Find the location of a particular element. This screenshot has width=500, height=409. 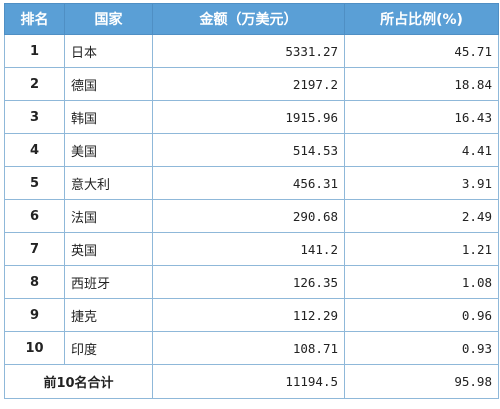

amount-cell: 290.68 is located at coordinates (248, 216).